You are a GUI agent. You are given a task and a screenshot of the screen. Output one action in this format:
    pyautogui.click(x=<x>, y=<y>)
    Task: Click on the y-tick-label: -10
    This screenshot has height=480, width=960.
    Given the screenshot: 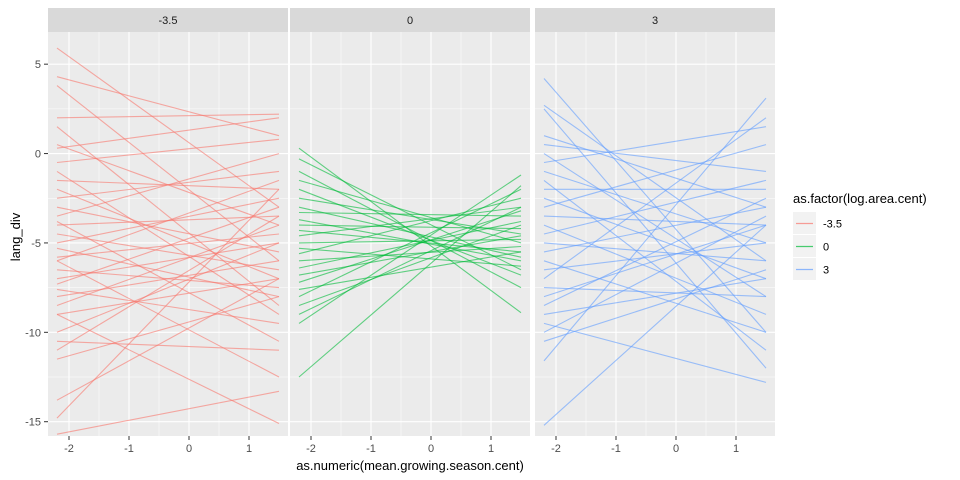 What is the action you would take?
    pyautogui.click(x=33, y=333)
    